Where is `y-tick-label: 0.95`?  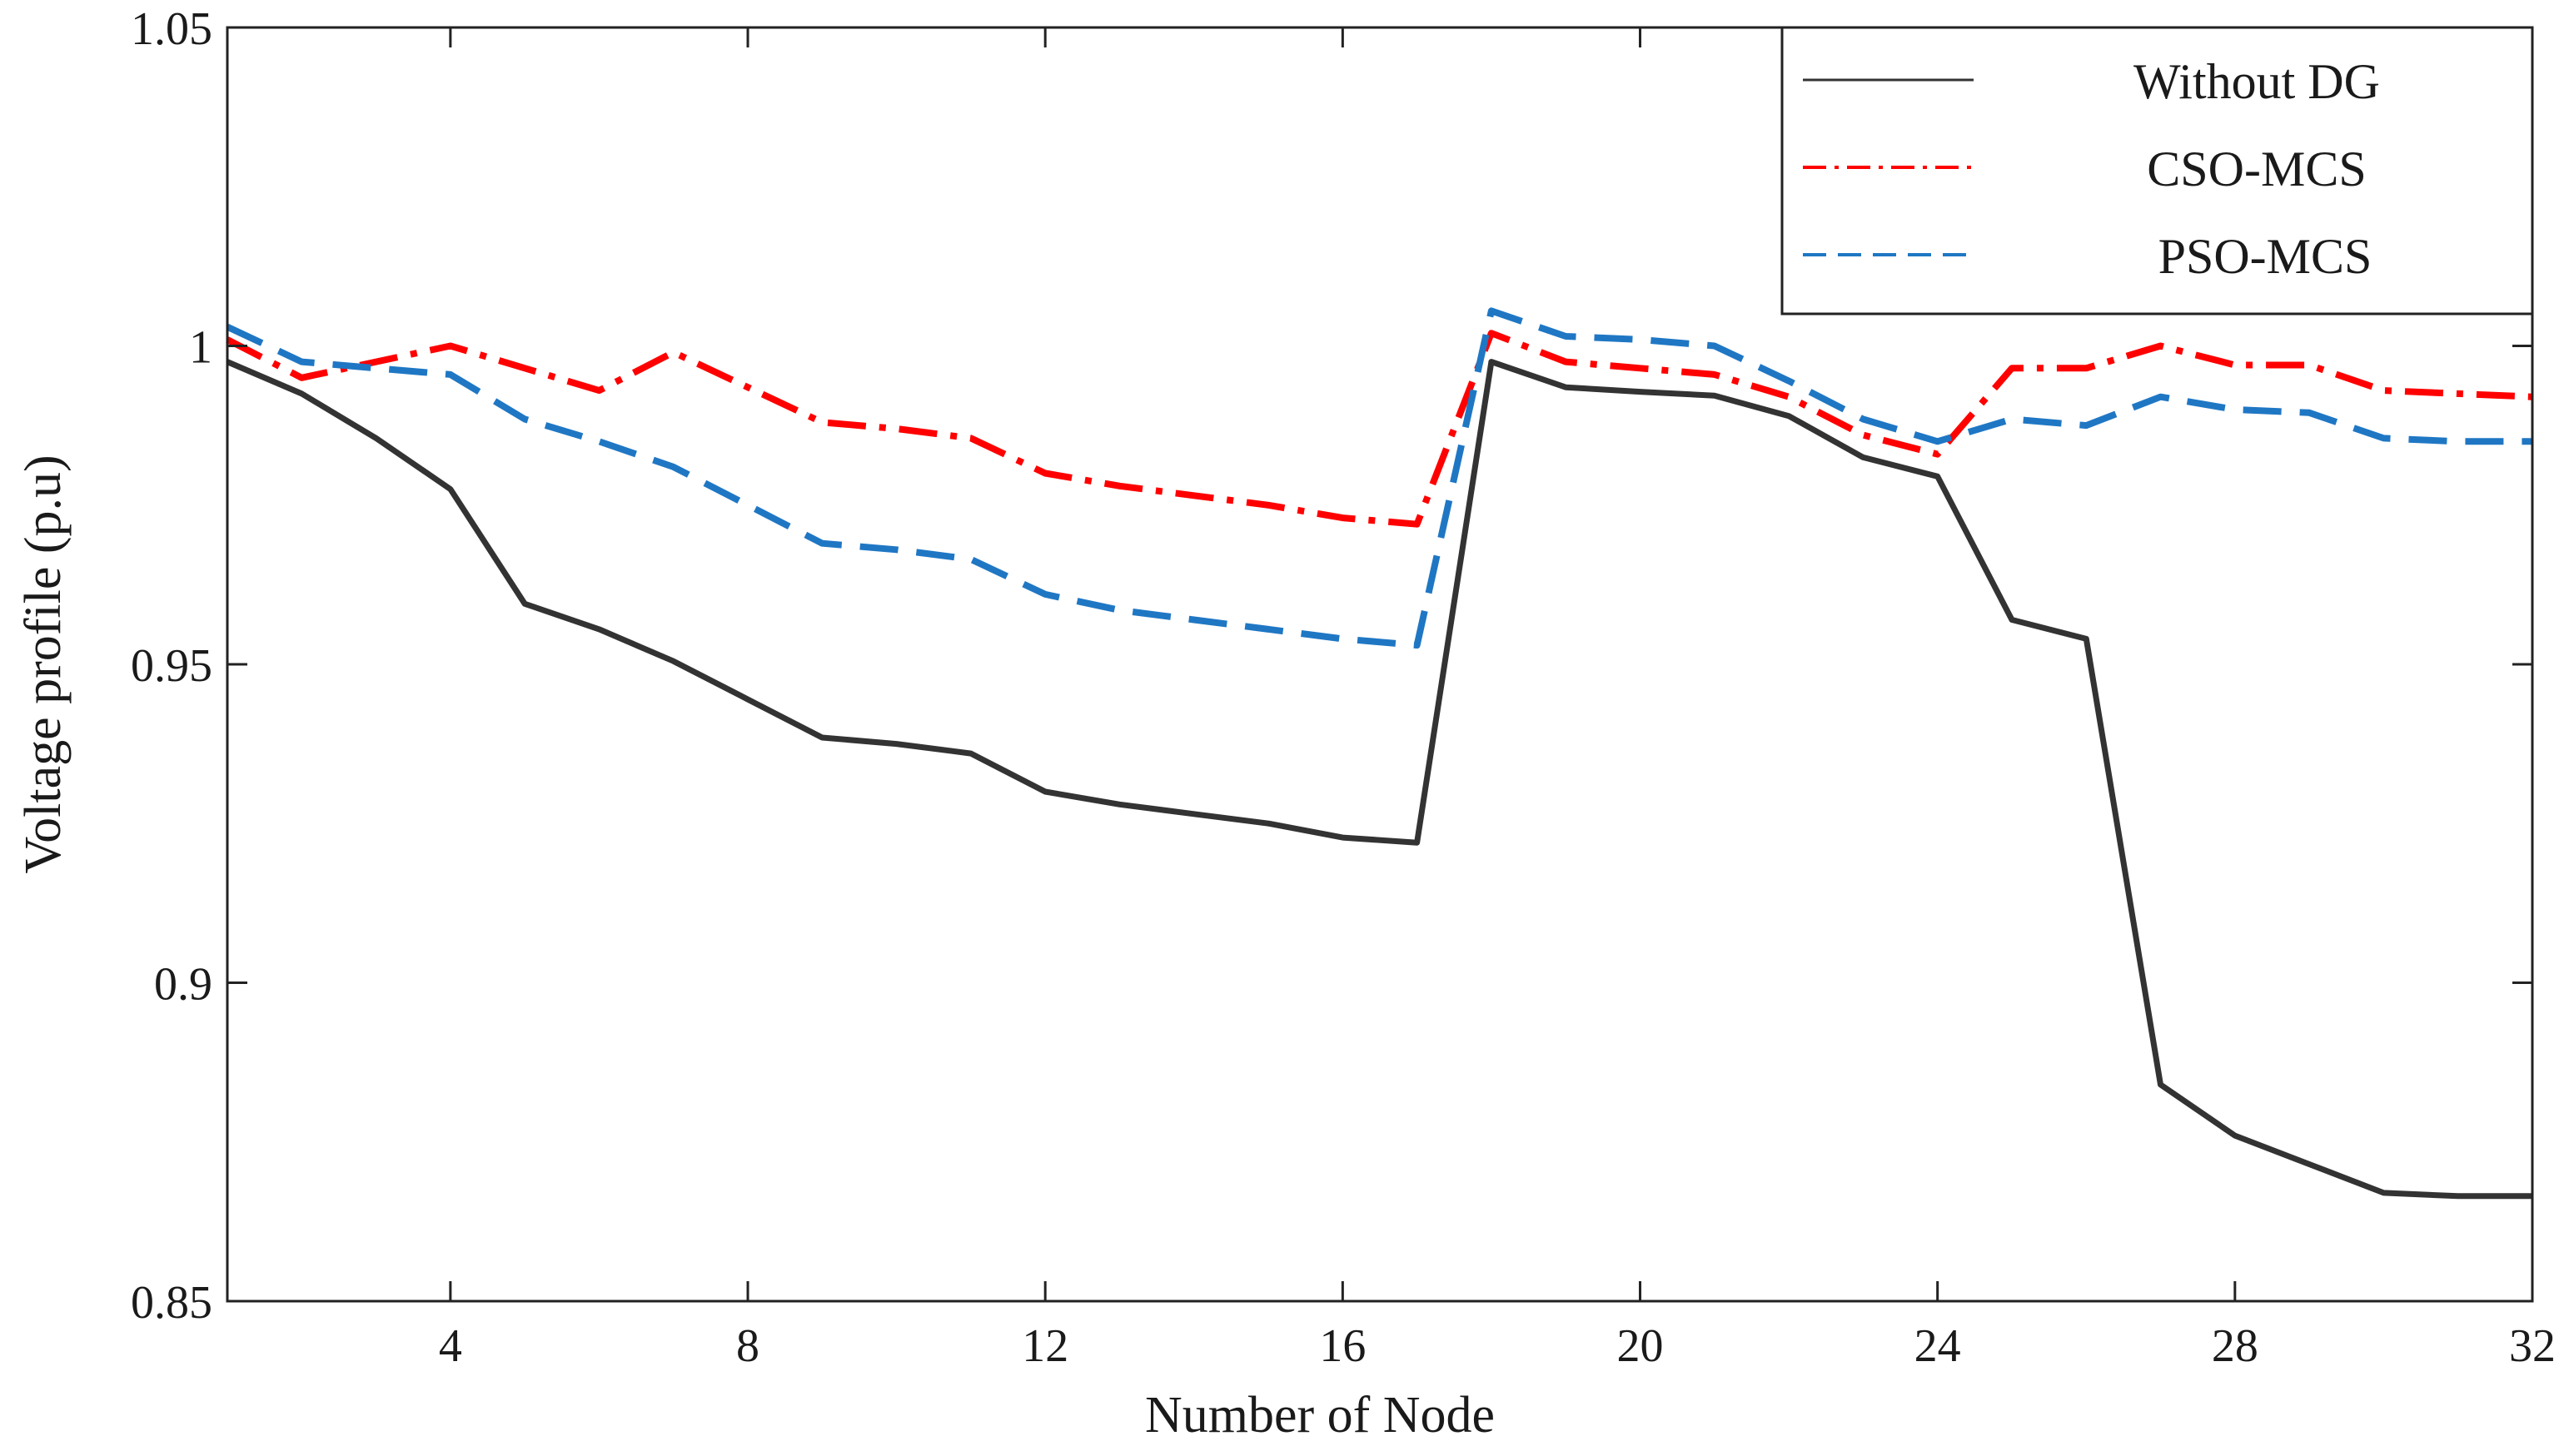 y-tick-label: 0.95 is located at coordinates (171, 666).